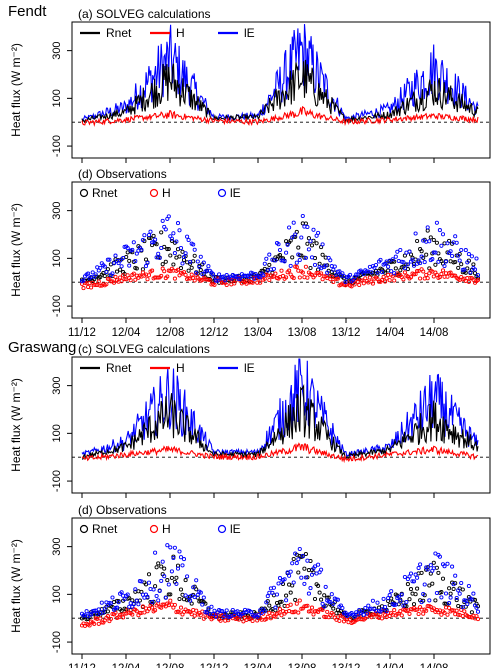  I want to click on series-points-le, so click(280, 581).